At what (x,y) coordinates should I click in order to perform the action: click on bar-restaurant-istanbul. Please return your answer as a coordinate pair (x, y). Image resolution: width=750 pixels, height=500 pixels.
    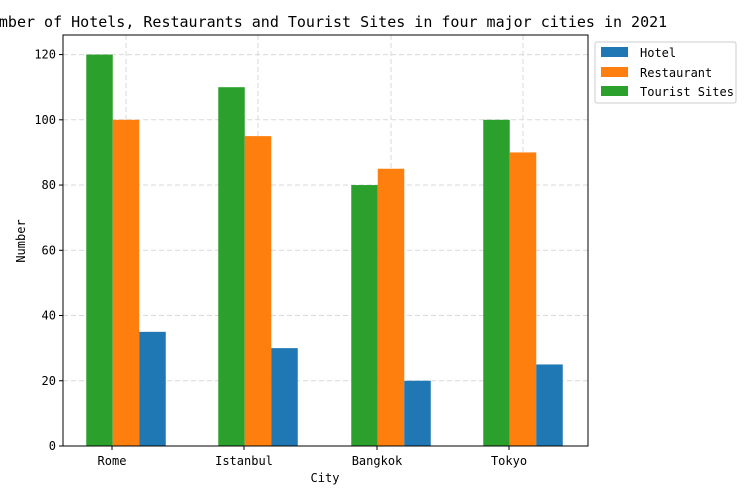
    Looking at the image, I should click on (258, 291).